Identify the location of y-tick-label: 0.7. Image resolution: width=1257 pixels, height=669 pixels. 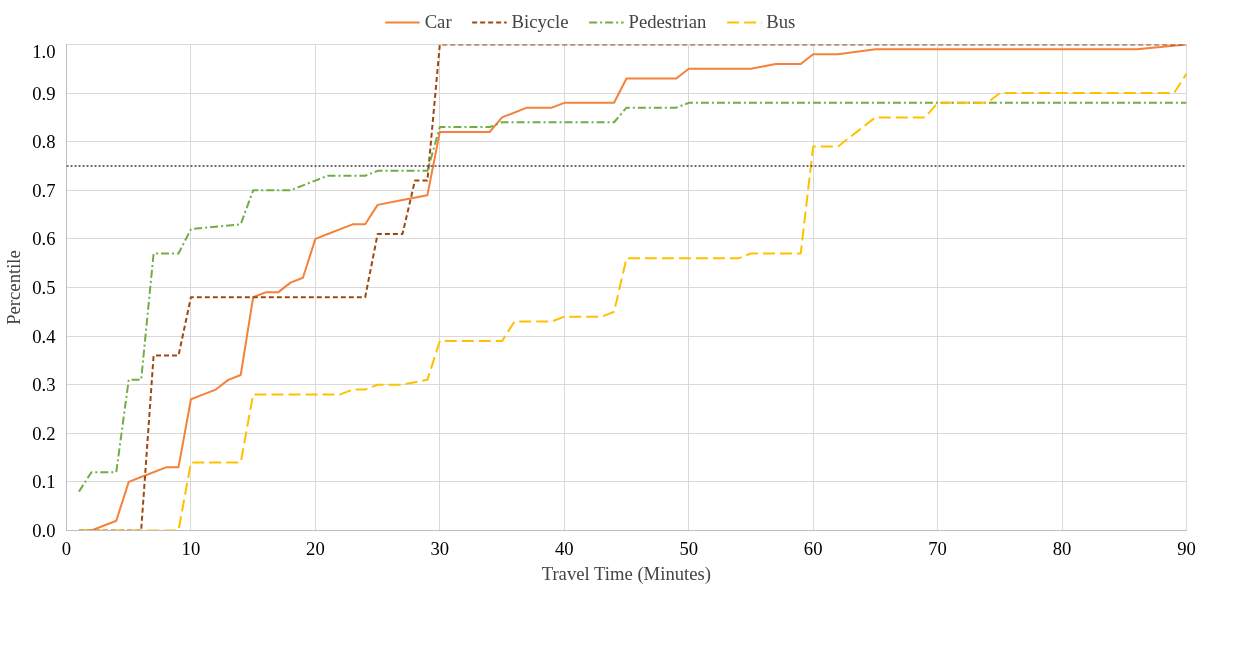
(44, 190).